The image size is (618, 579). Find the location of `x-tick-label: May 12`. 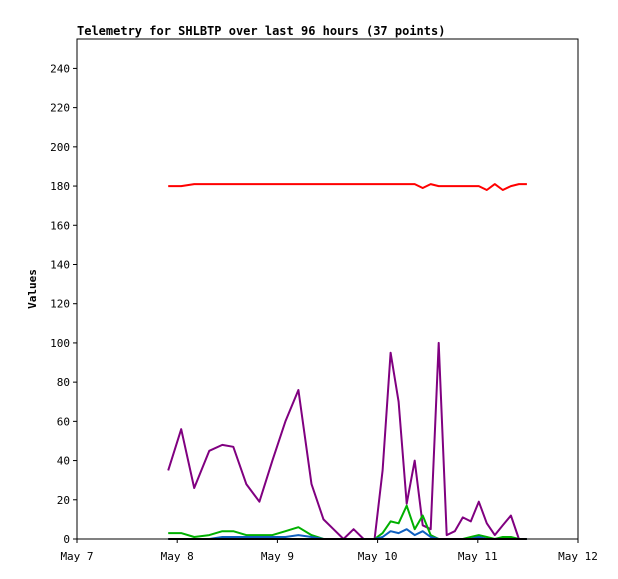

x-tick-label: May 12 is located at coordinates (578, 556).